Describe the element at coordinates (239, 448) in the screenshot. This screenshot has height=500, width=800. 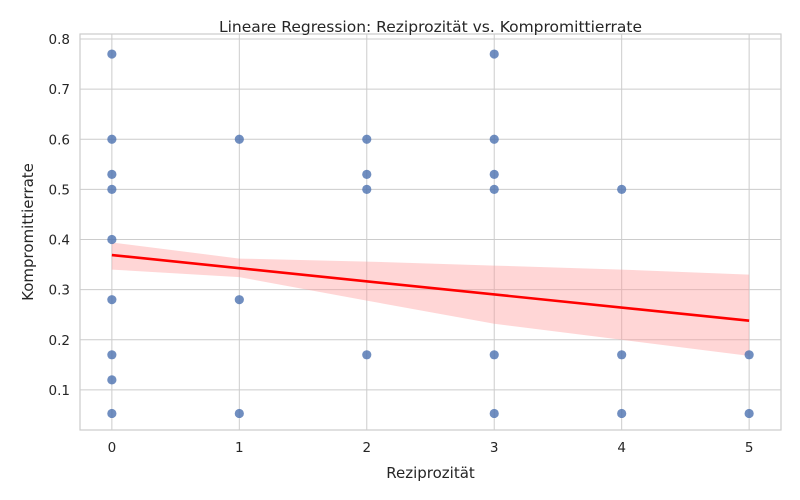
I see `x-tick-label: 1` at that location.